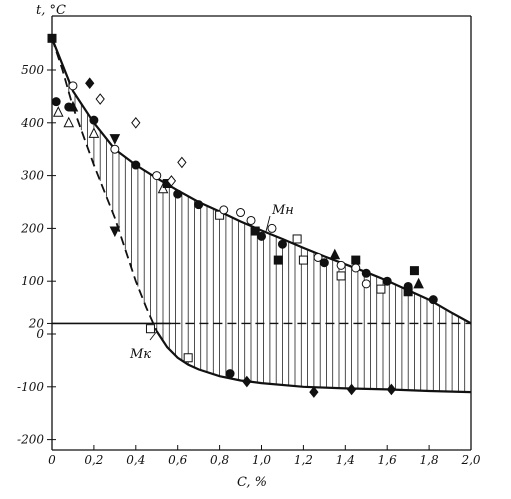  I want to click on y-tick-label: 0, so click(40, 334).